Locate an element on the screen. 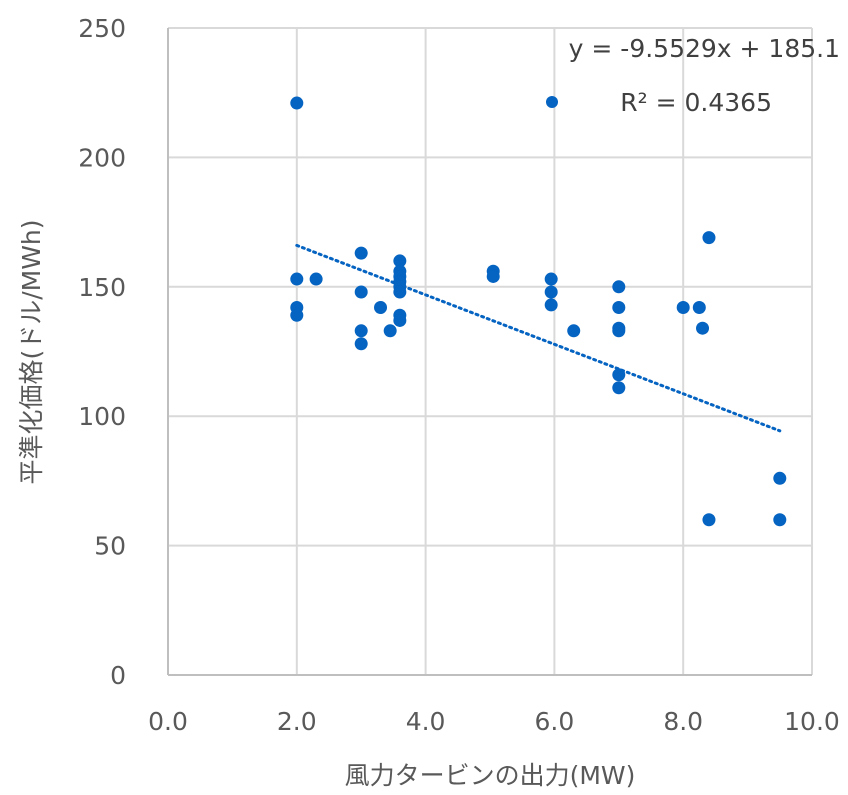  y-tick-label: 150 is located at coordinates (102, 287).